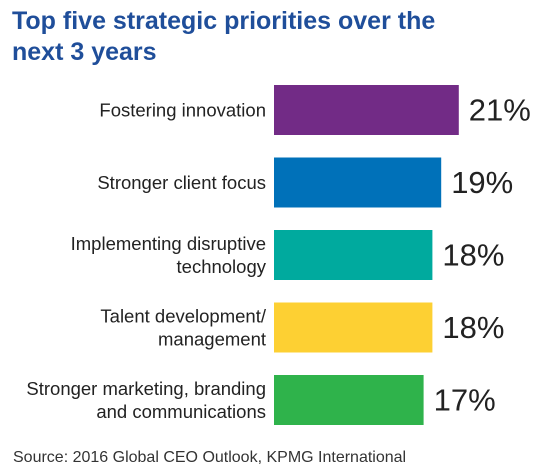  What do you see at coordinates (146, 388) in the screenshot?
I see `category-label-5-line-1: Stronger marketing, branding` at bounding box center [146, 388].